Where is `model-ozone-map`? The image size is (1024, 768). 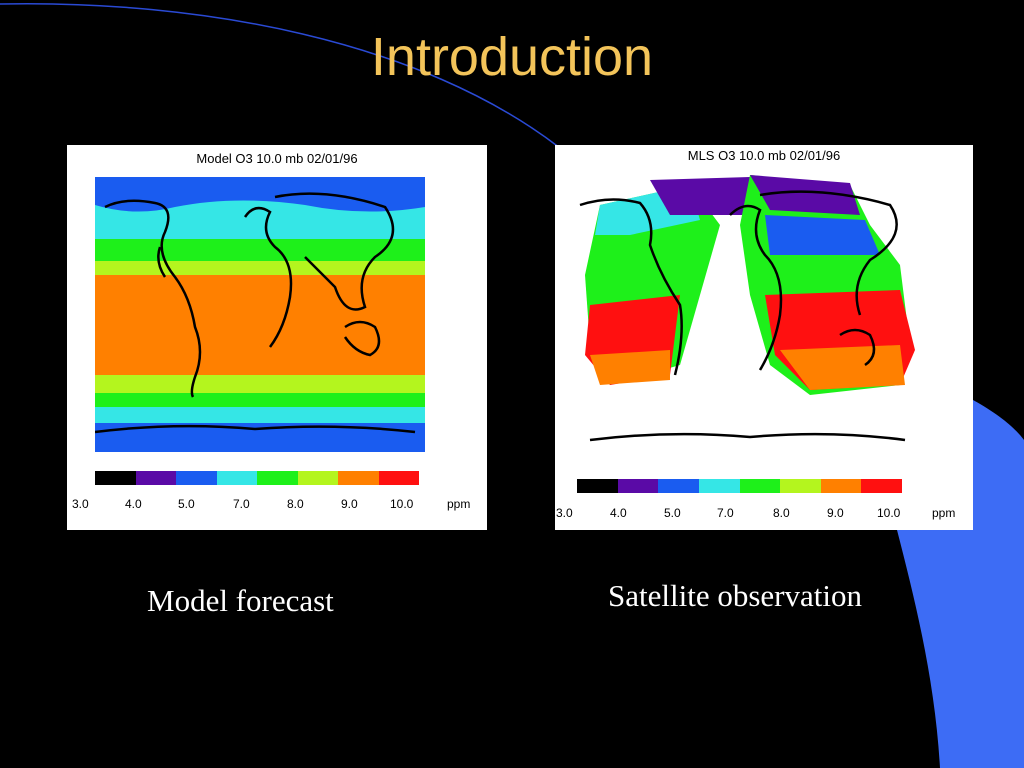
model-ozone-map is located at coordinates (260, 314).